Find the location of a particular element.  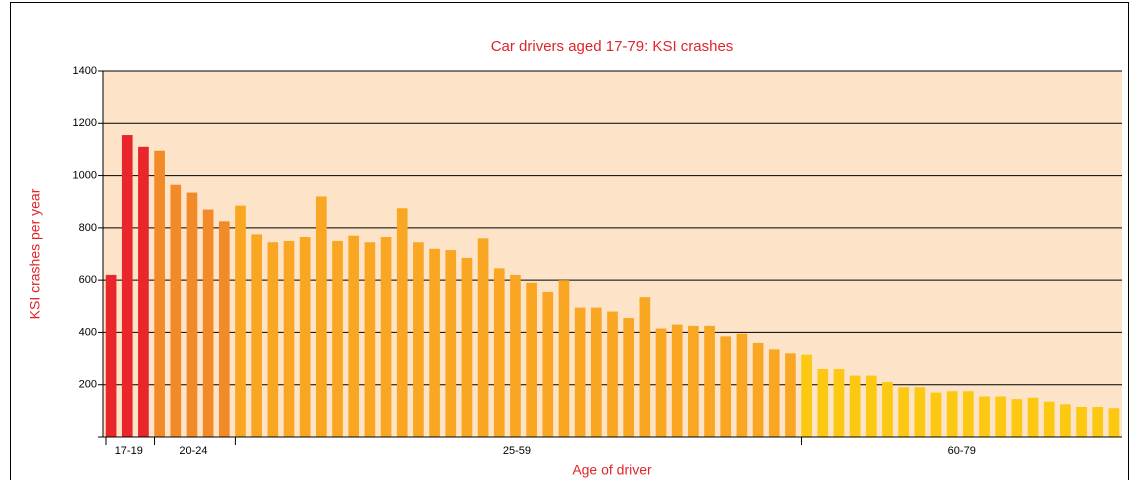

x-group-label: 20-24 is located at coordinates (193, 451).